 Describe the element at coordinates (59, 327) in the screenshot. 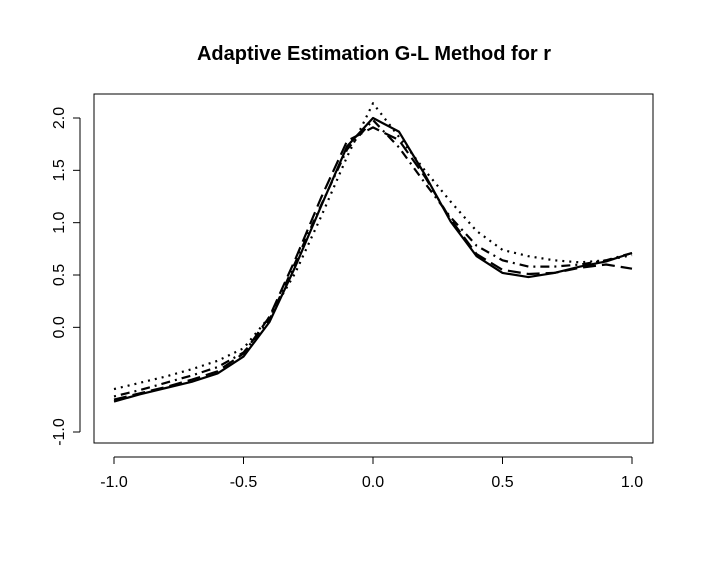

I see `y-tick-label: 0.0` at that location.